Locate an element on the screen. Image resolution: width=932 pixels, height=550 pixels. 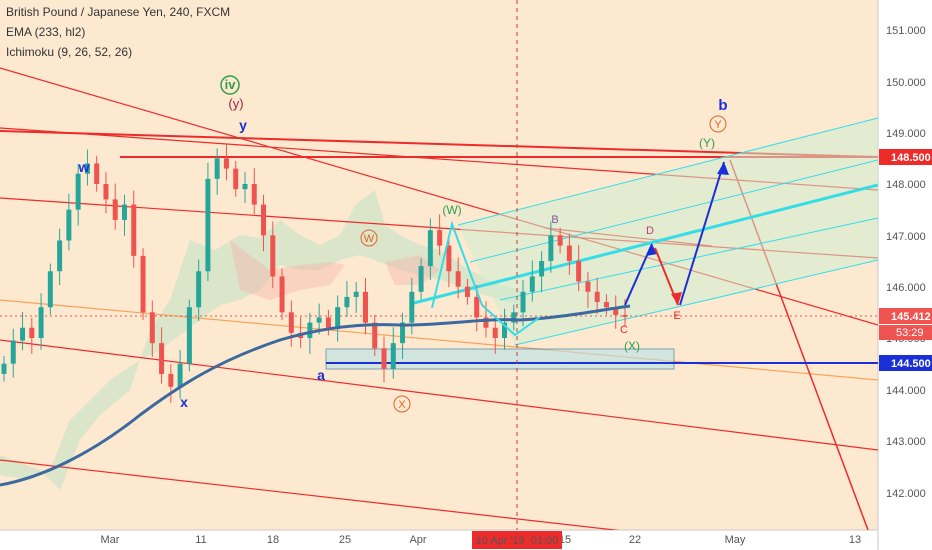
price-tick-label: 143.000 is located at coordinates (906, 442).